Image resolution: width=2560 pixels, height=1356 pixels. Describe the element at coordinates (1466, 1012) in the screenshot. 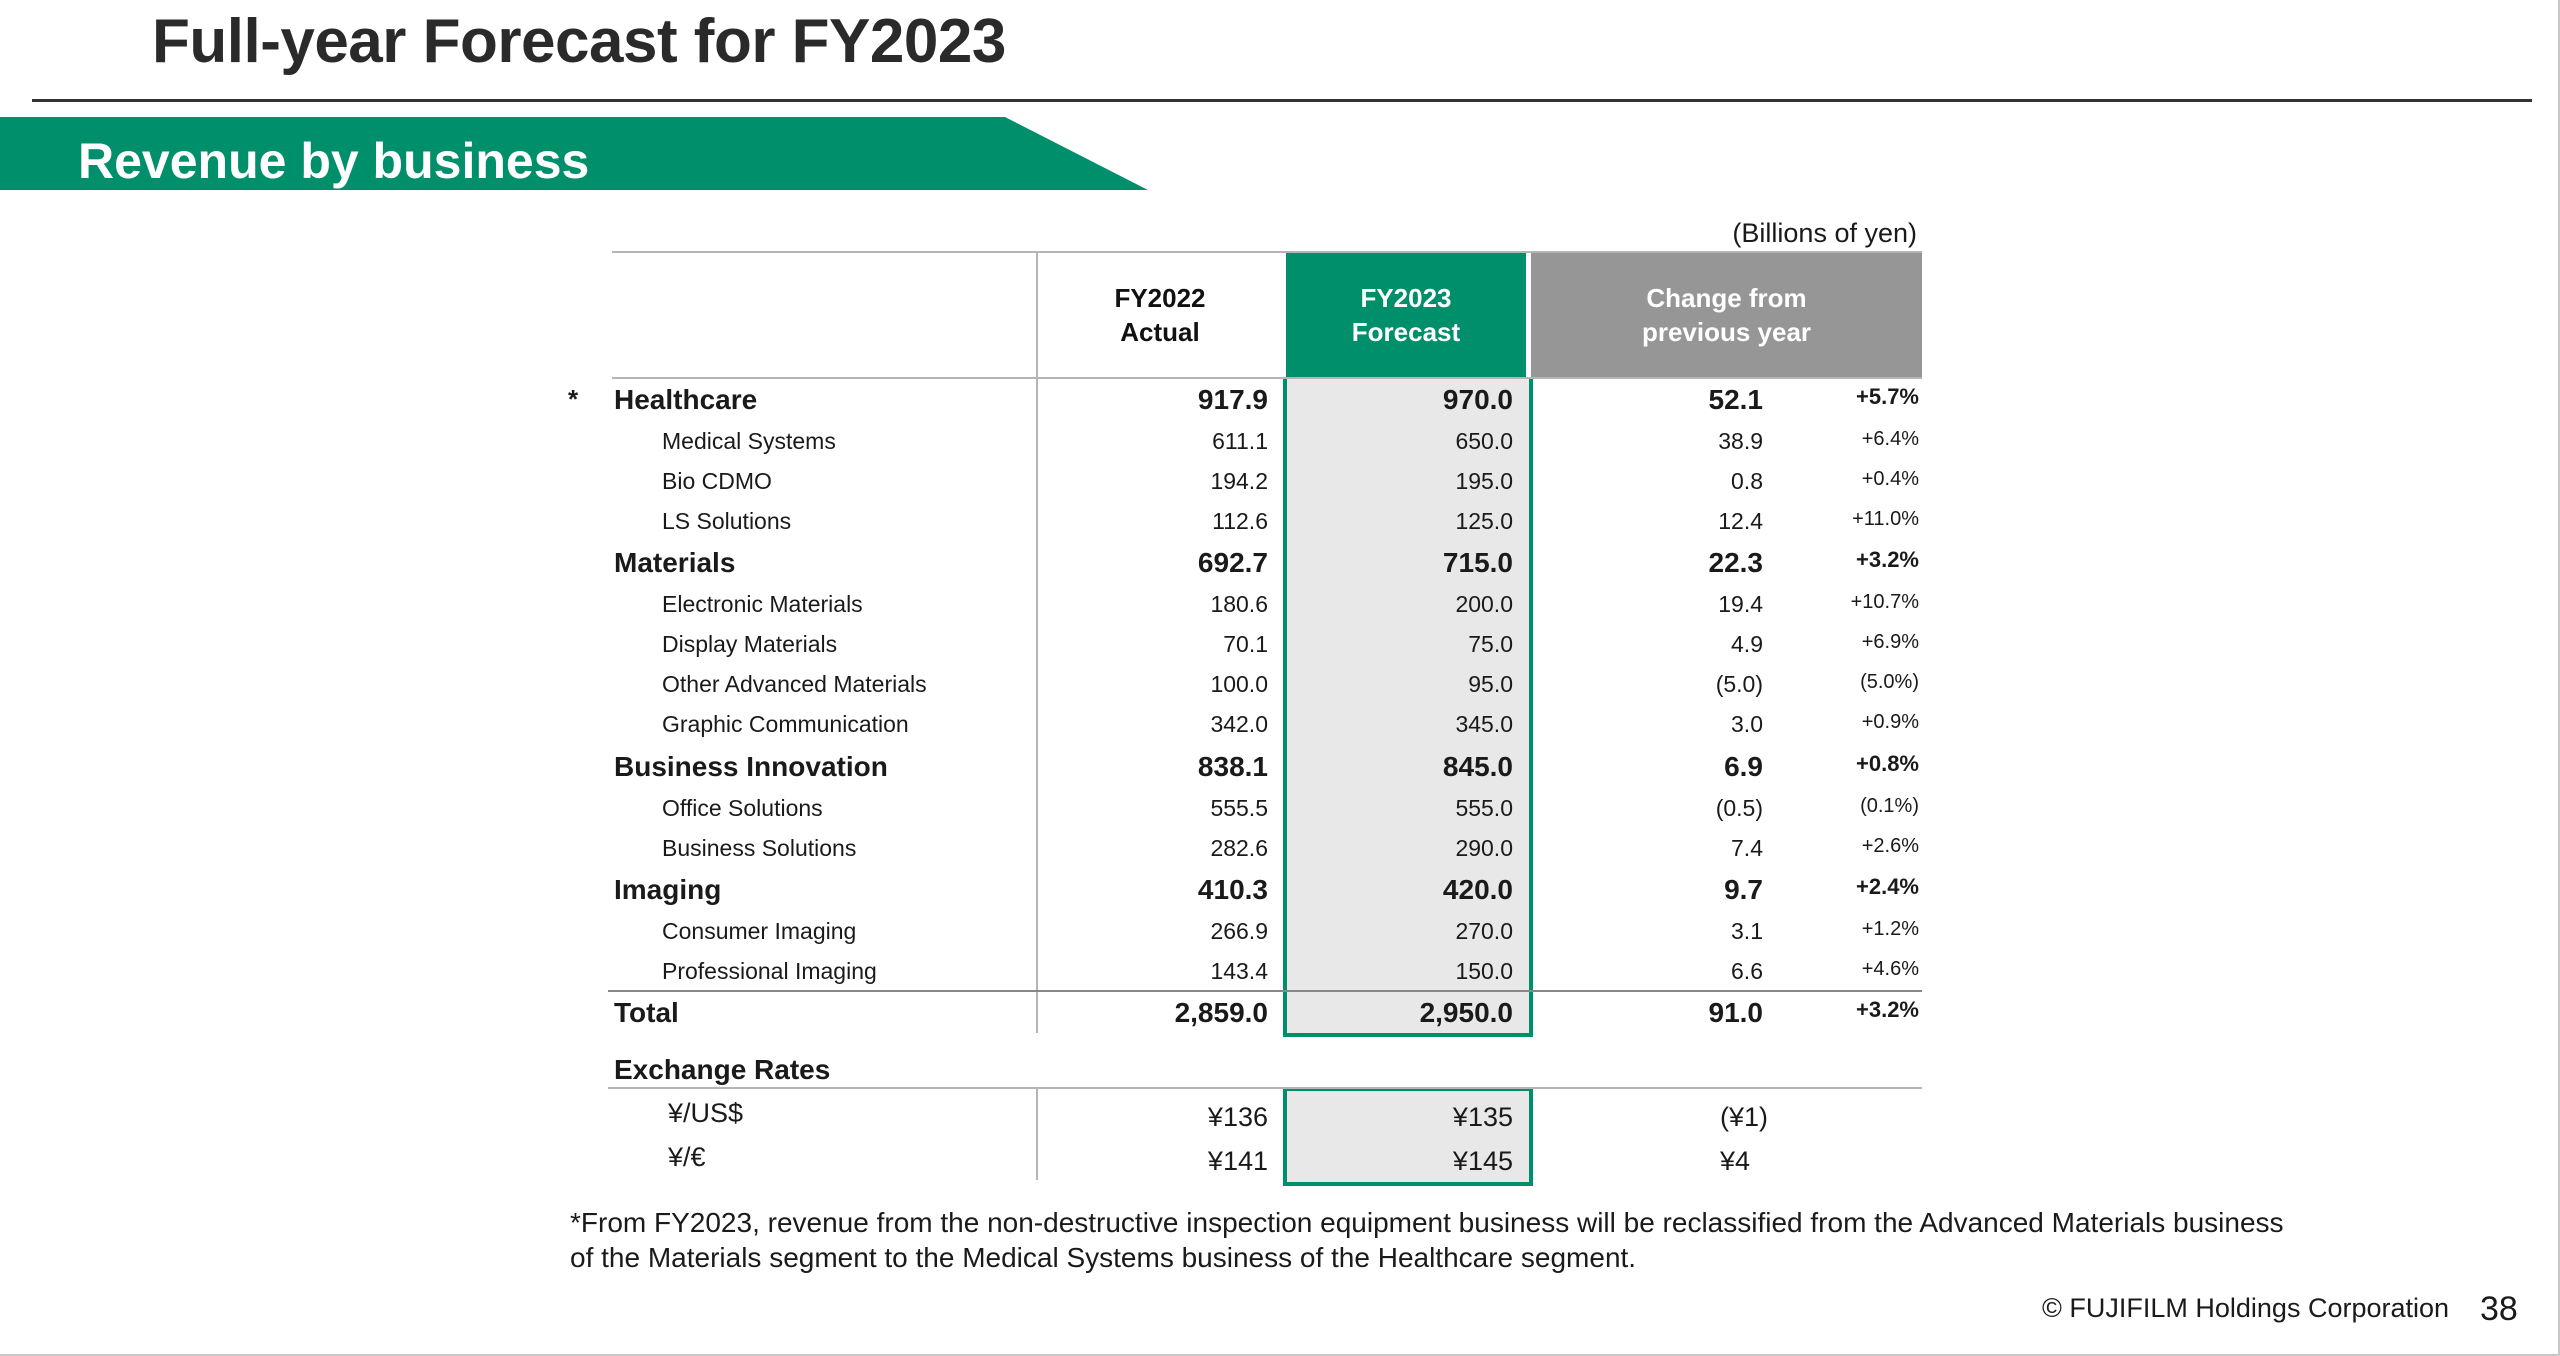

I see `fy2023-value: 2,950.0` at that location.